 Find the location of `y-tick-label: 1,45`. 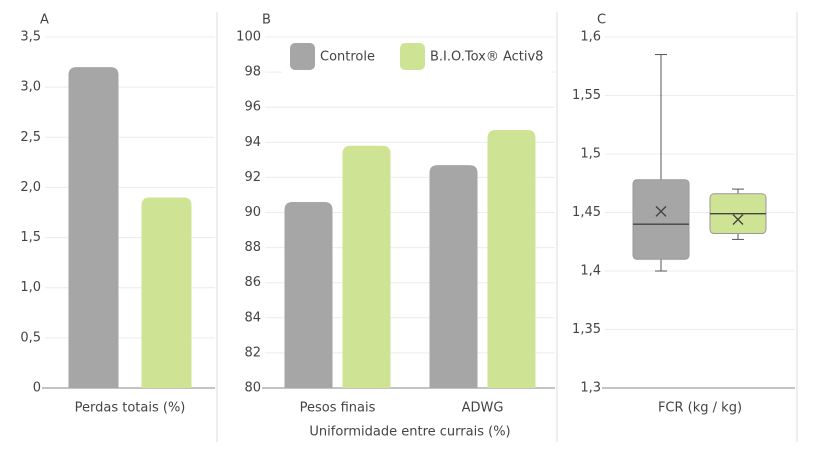

y-tick-label: 1,45 is located at coordinates (586, 212).